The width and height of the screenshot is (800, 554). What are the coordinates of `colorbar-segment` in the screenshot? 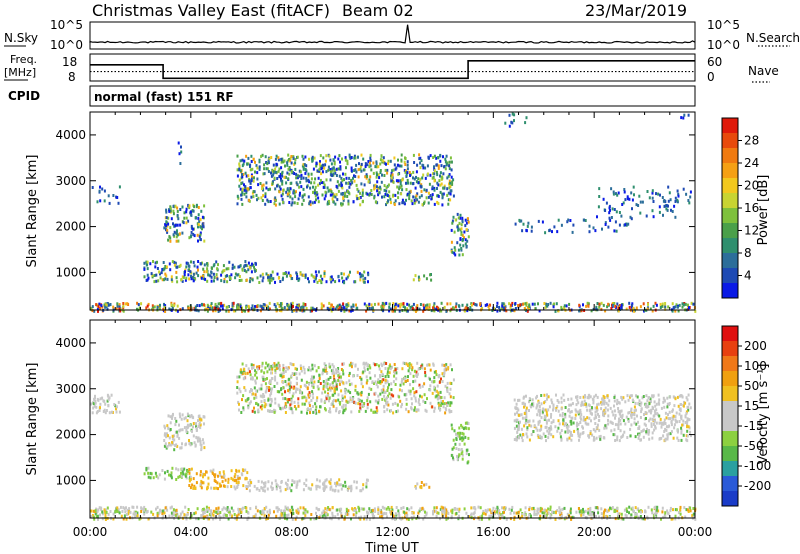 It's located at (730, 201).